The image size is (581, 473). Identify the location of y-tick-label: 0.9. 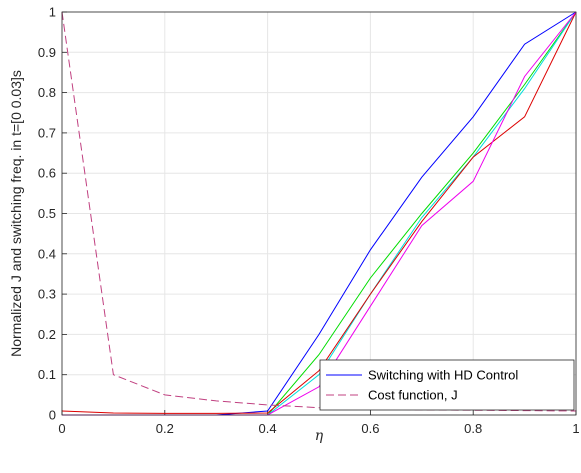
(47, 52).